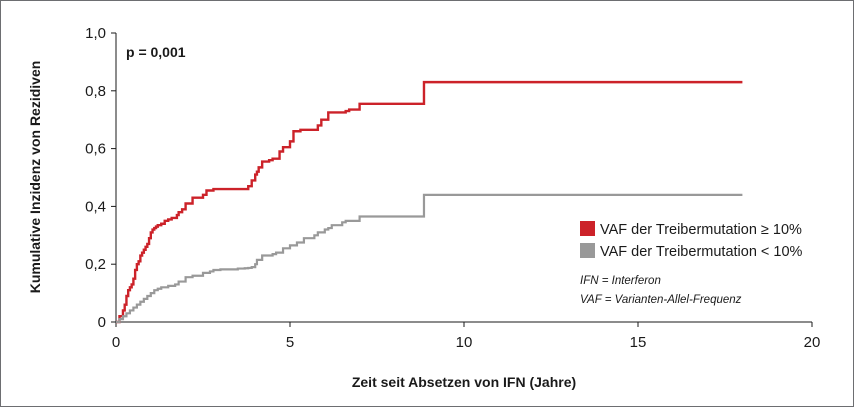 The height and width of the screenshot is (407, 854). What do you see at coordinates (95, 206) in the screenshot?
I see `y-tick-label: 0,4` at bounding box center [95, 206].